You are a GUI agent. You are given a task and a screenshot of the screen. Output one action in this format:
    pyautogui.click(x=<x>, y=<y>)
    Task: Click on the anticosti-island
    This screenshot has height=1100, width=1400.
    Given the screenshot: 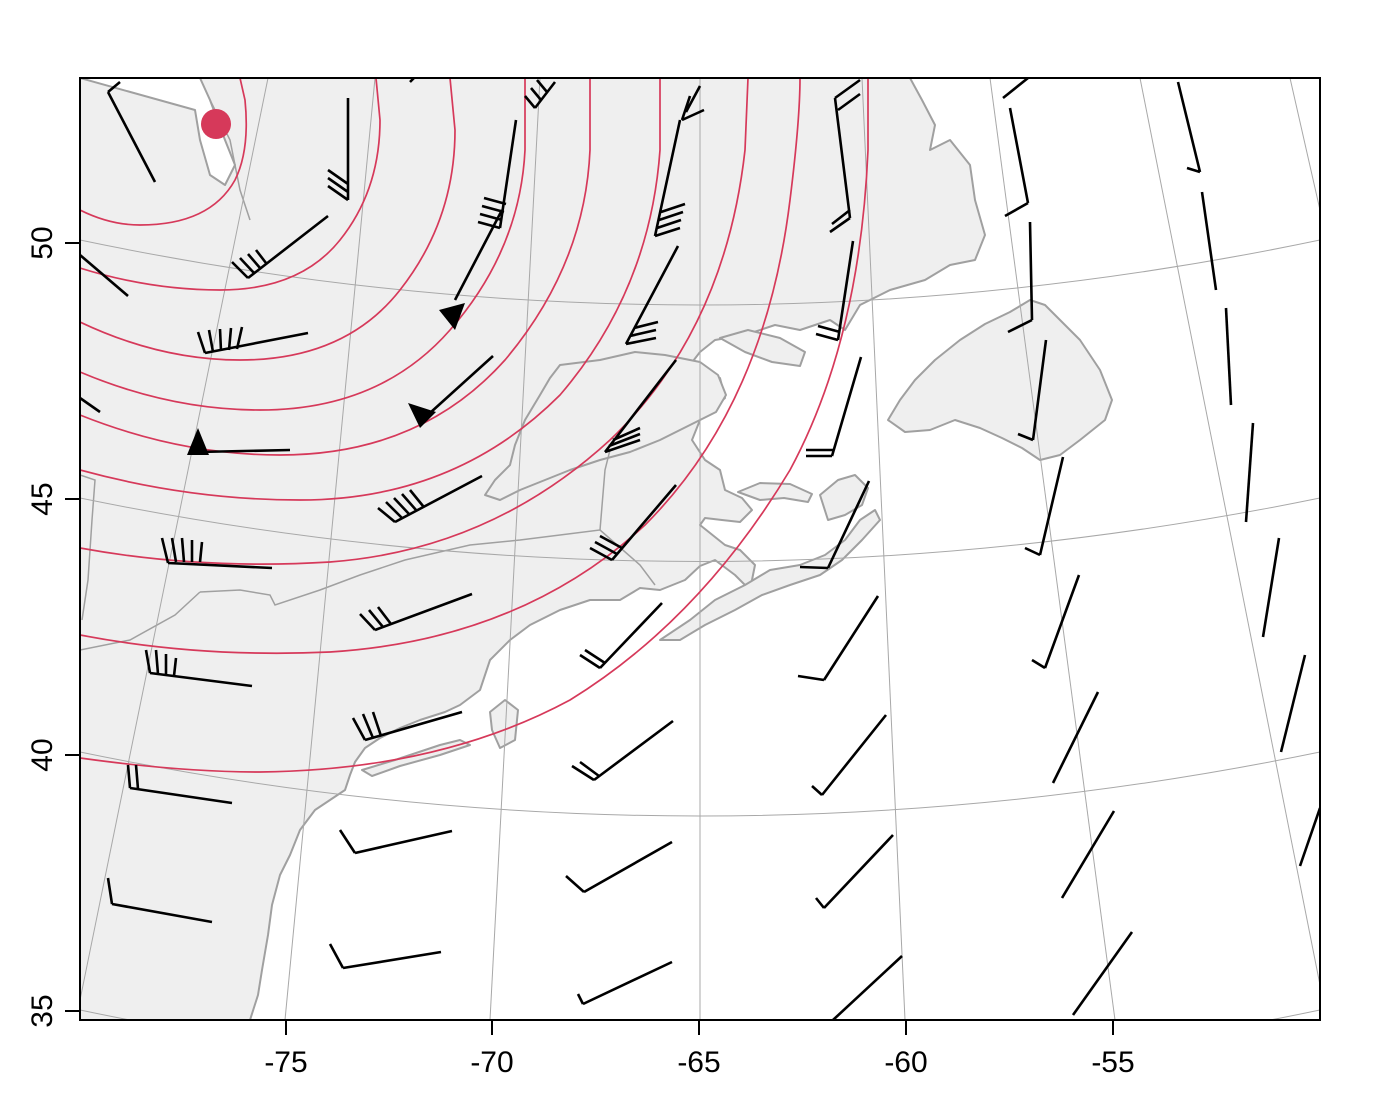 What is the action you would take?
    pyautogui.click(x=762, y=348)
    